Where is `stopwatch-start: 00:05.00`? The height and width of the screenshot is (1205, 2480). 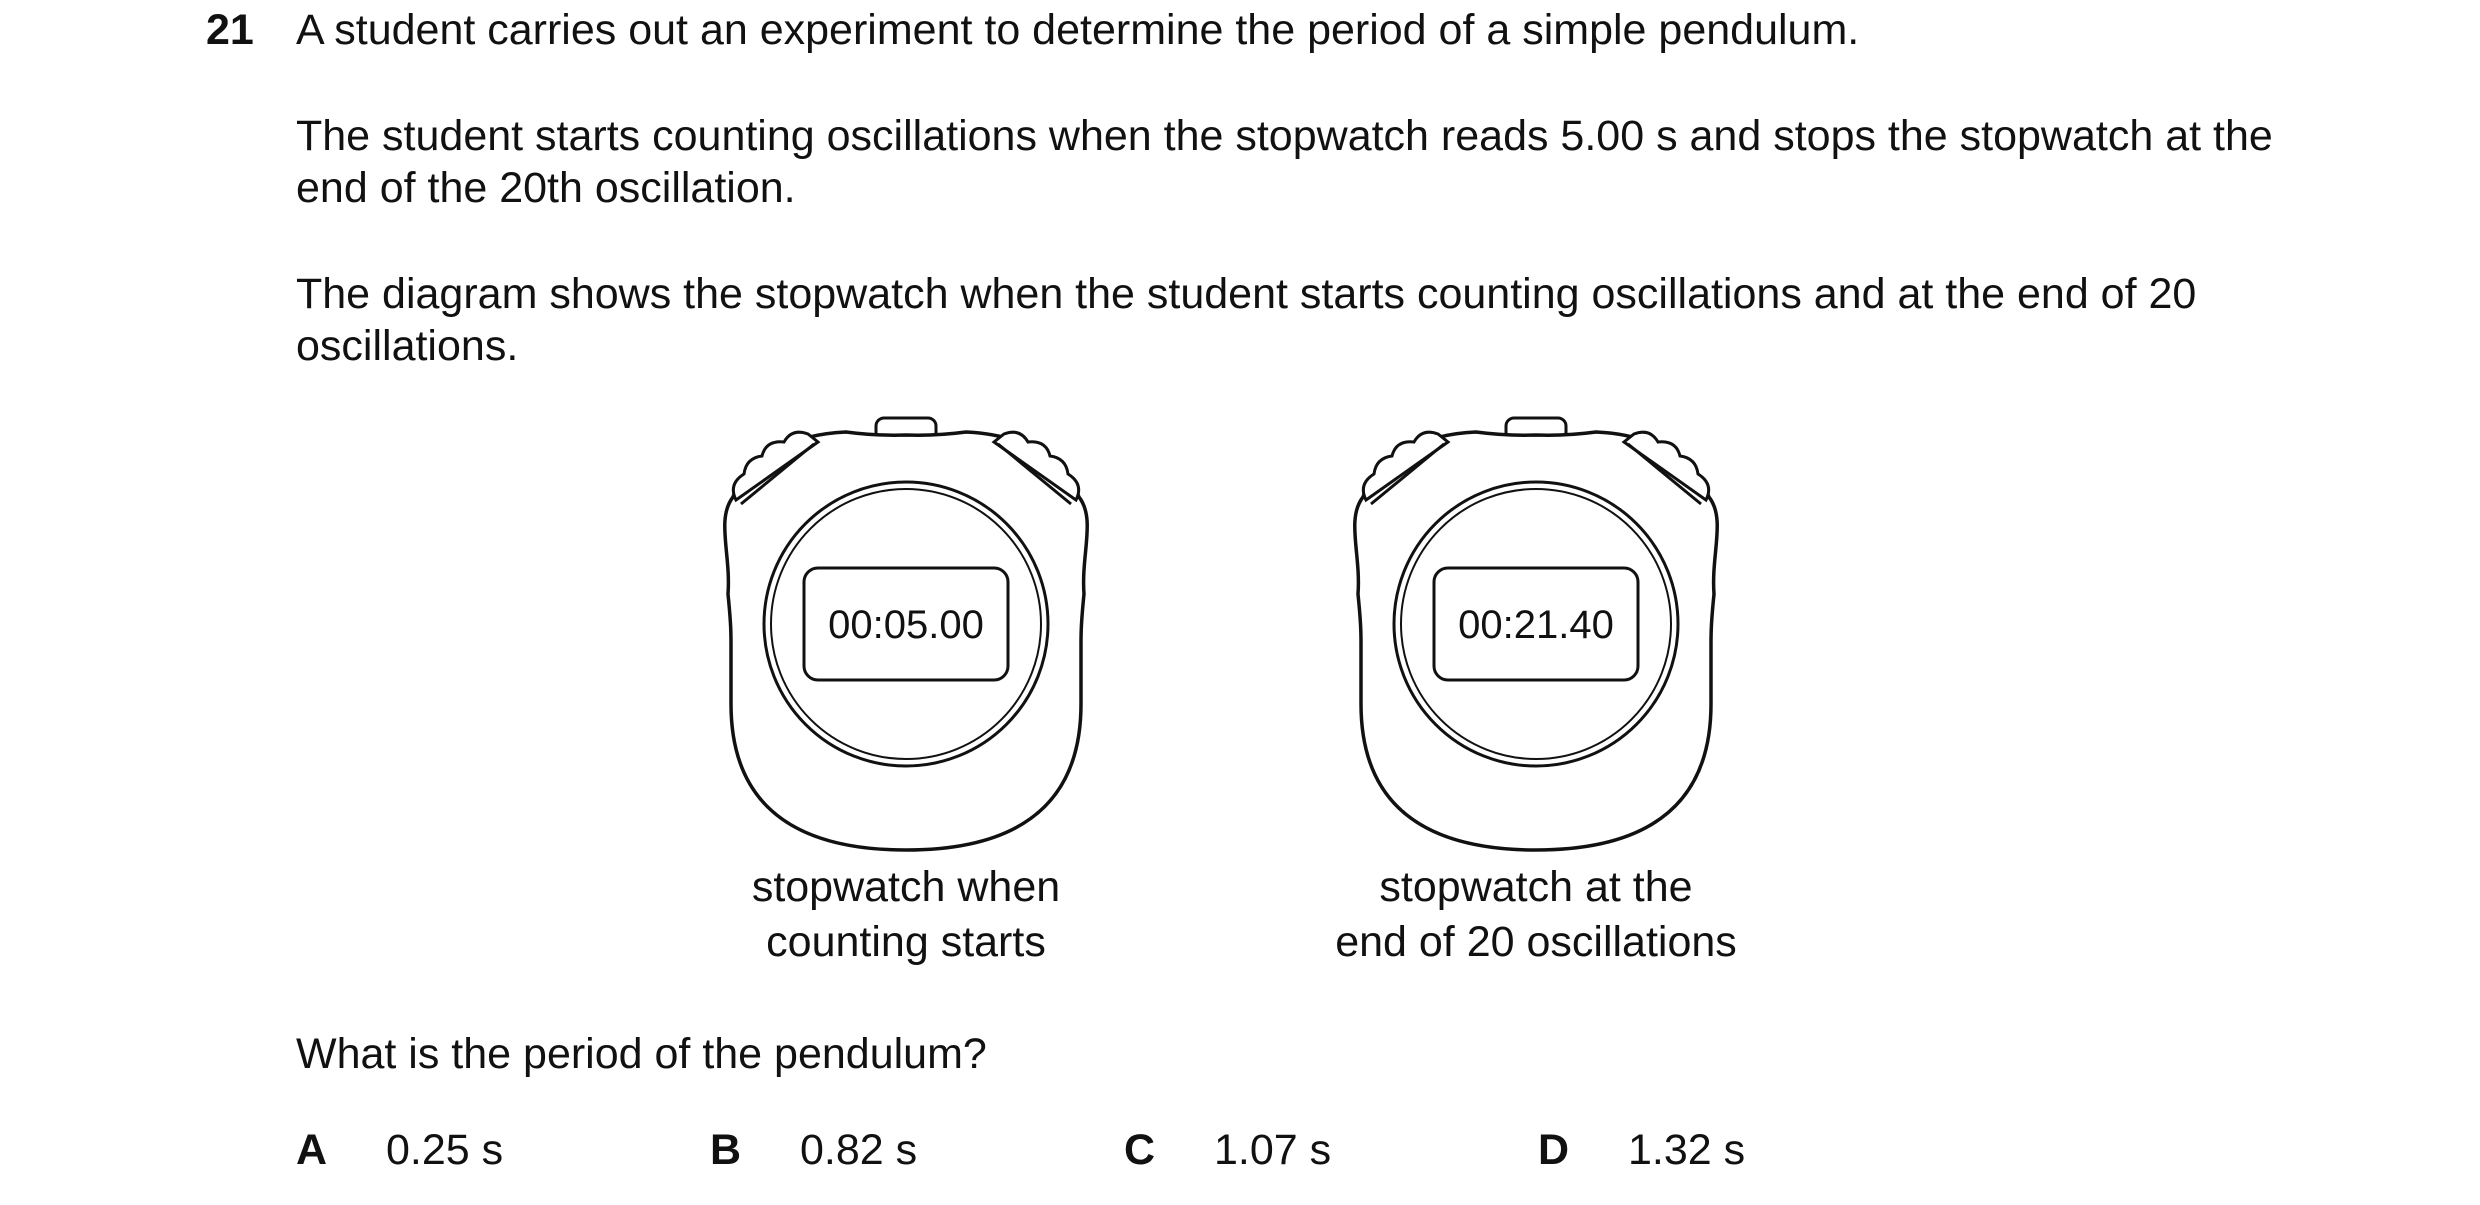 stopwatch-start: 00:05.00 is located at coordinates (906, 634).